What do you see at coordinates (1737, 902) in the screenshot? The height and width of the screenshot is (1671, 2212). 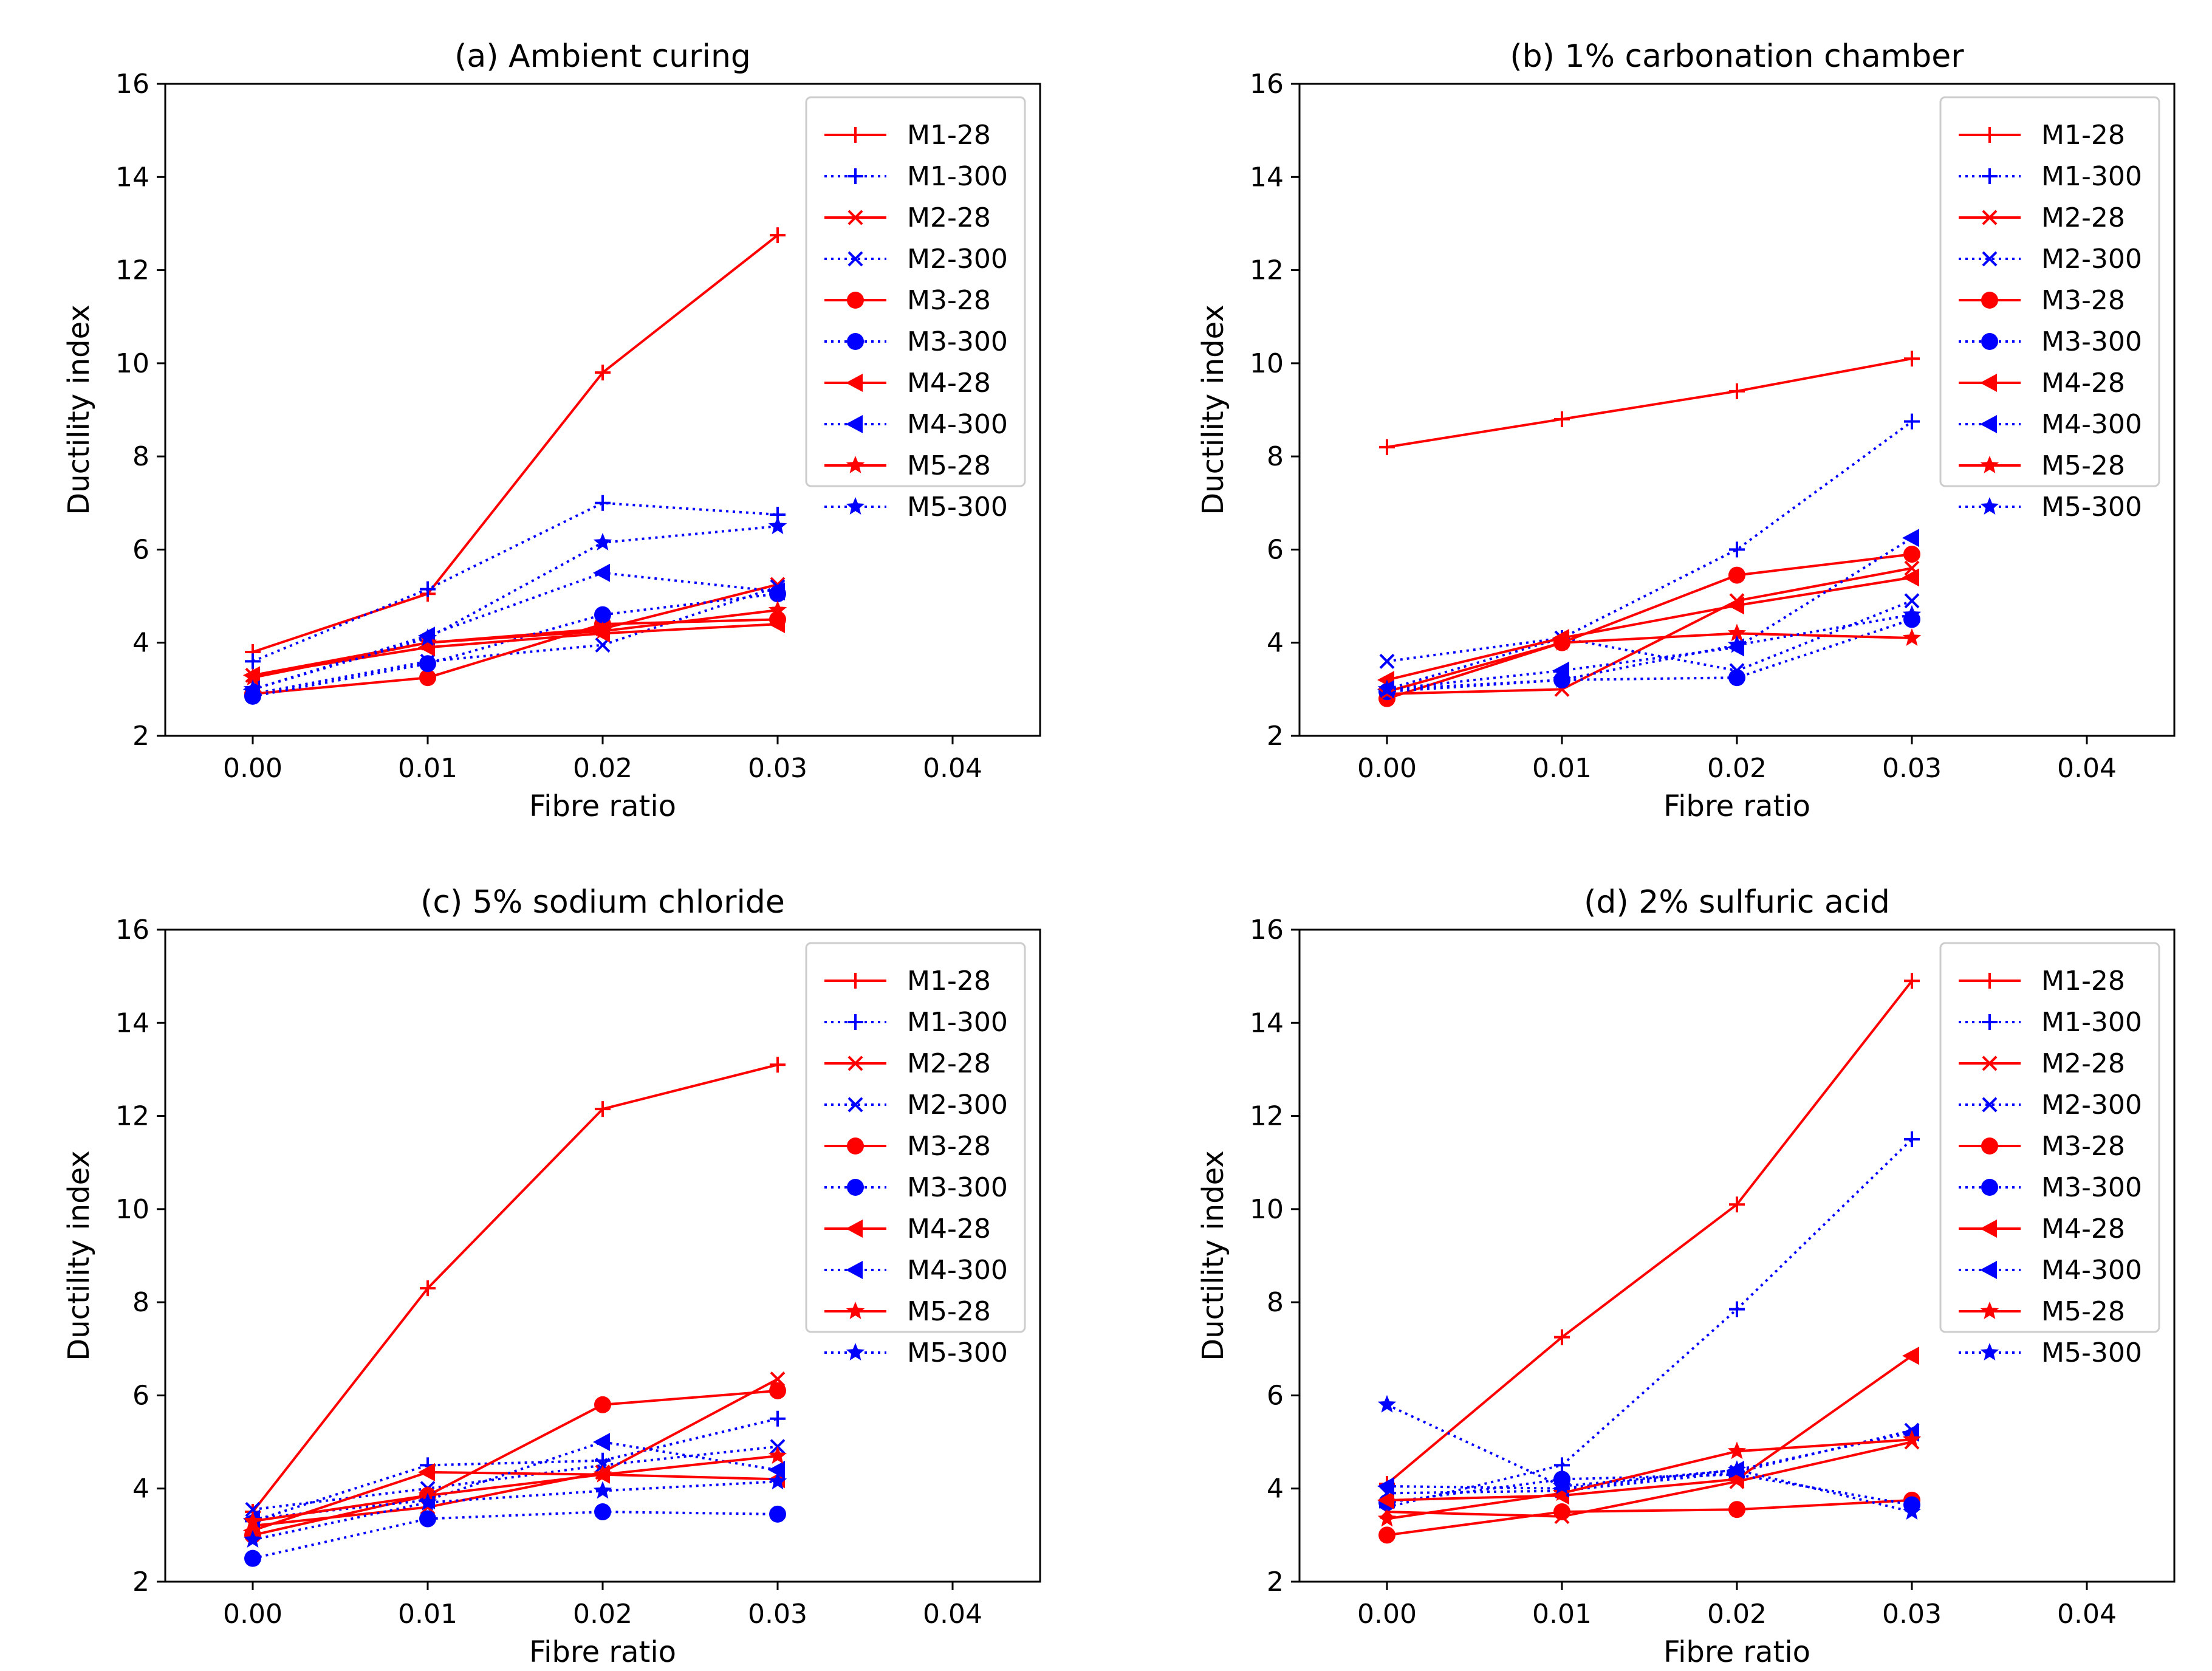 I see `chart-title: (d) 2% sulfuric acid` at bounding box center [1737, 902].